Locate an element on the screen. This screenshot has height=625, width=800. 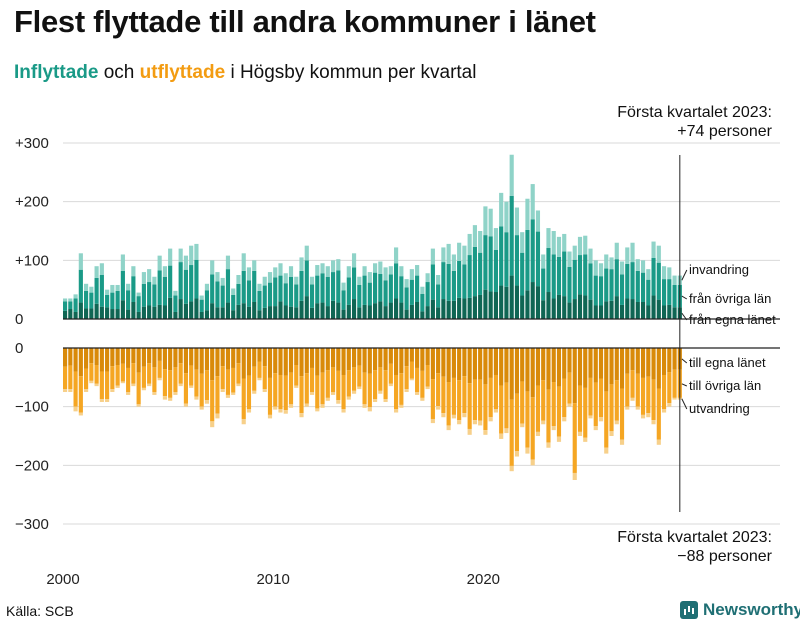
y-tick-label: +300 is located at coordinates (32, 143).